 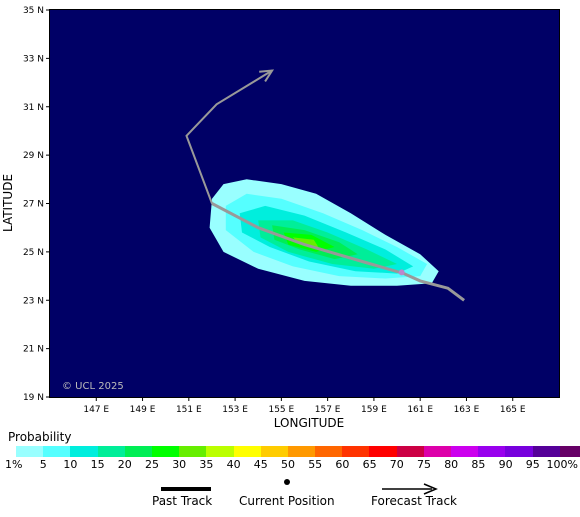 I want to click on lon-tick-label: 153 E, so click(x=235, y=410).